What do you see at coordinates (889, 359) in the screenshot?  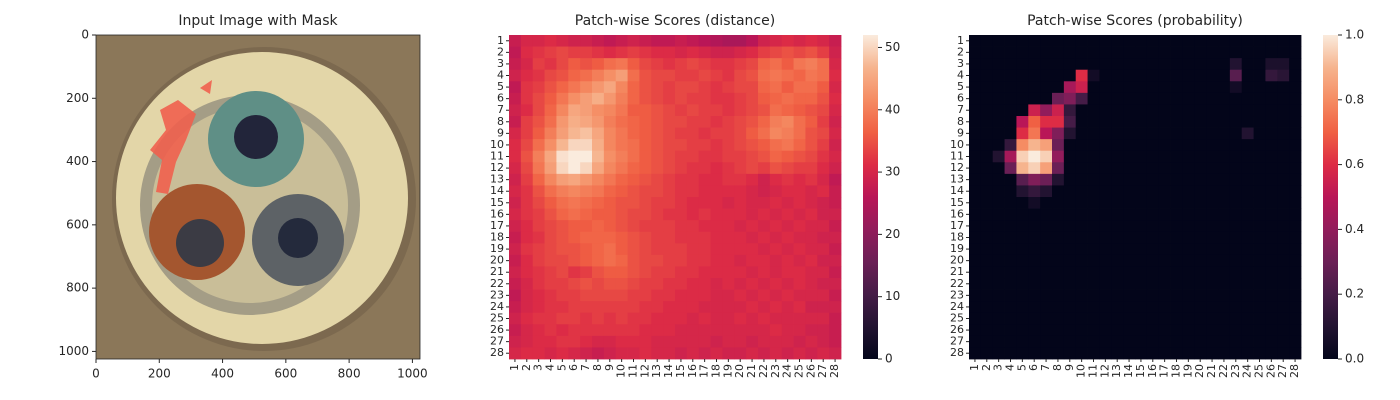 I see `colorbar-tick-label: 0` at bounding box center [889, 359].